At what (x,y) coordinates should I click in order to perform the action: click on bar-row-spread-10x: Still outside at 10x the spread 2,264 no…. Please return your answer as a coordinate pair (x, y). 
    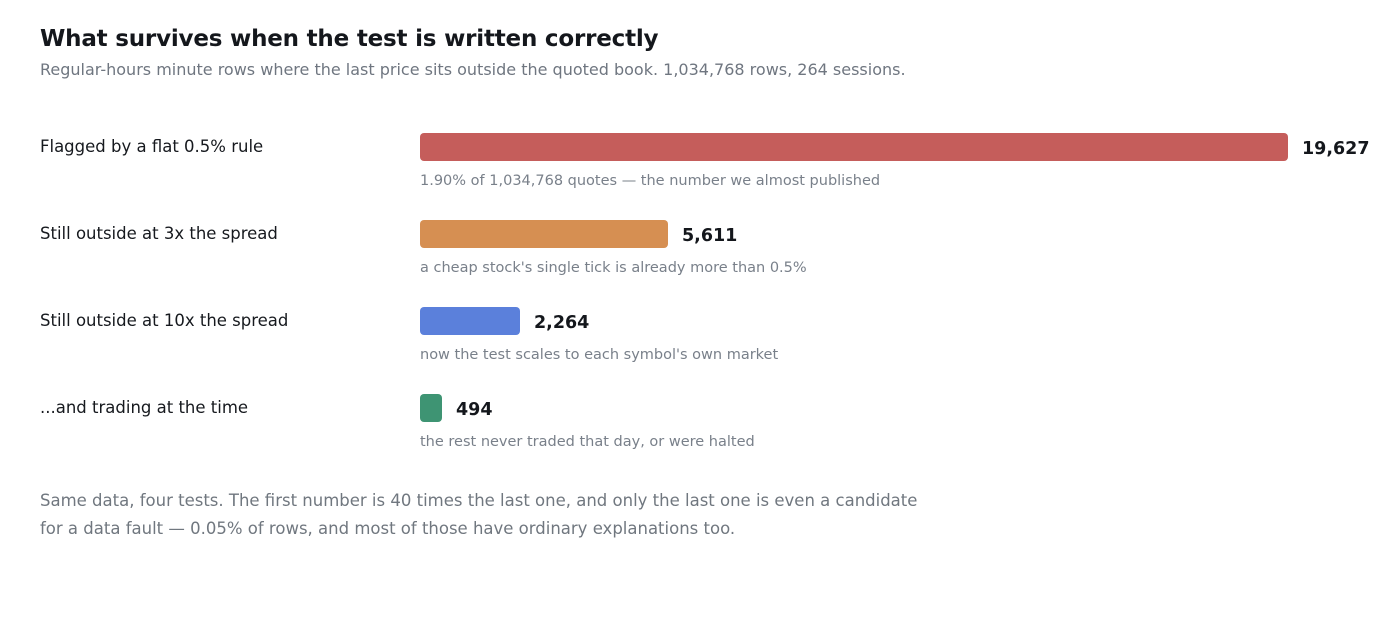
    Looking at the image, I should click on (705, 347).